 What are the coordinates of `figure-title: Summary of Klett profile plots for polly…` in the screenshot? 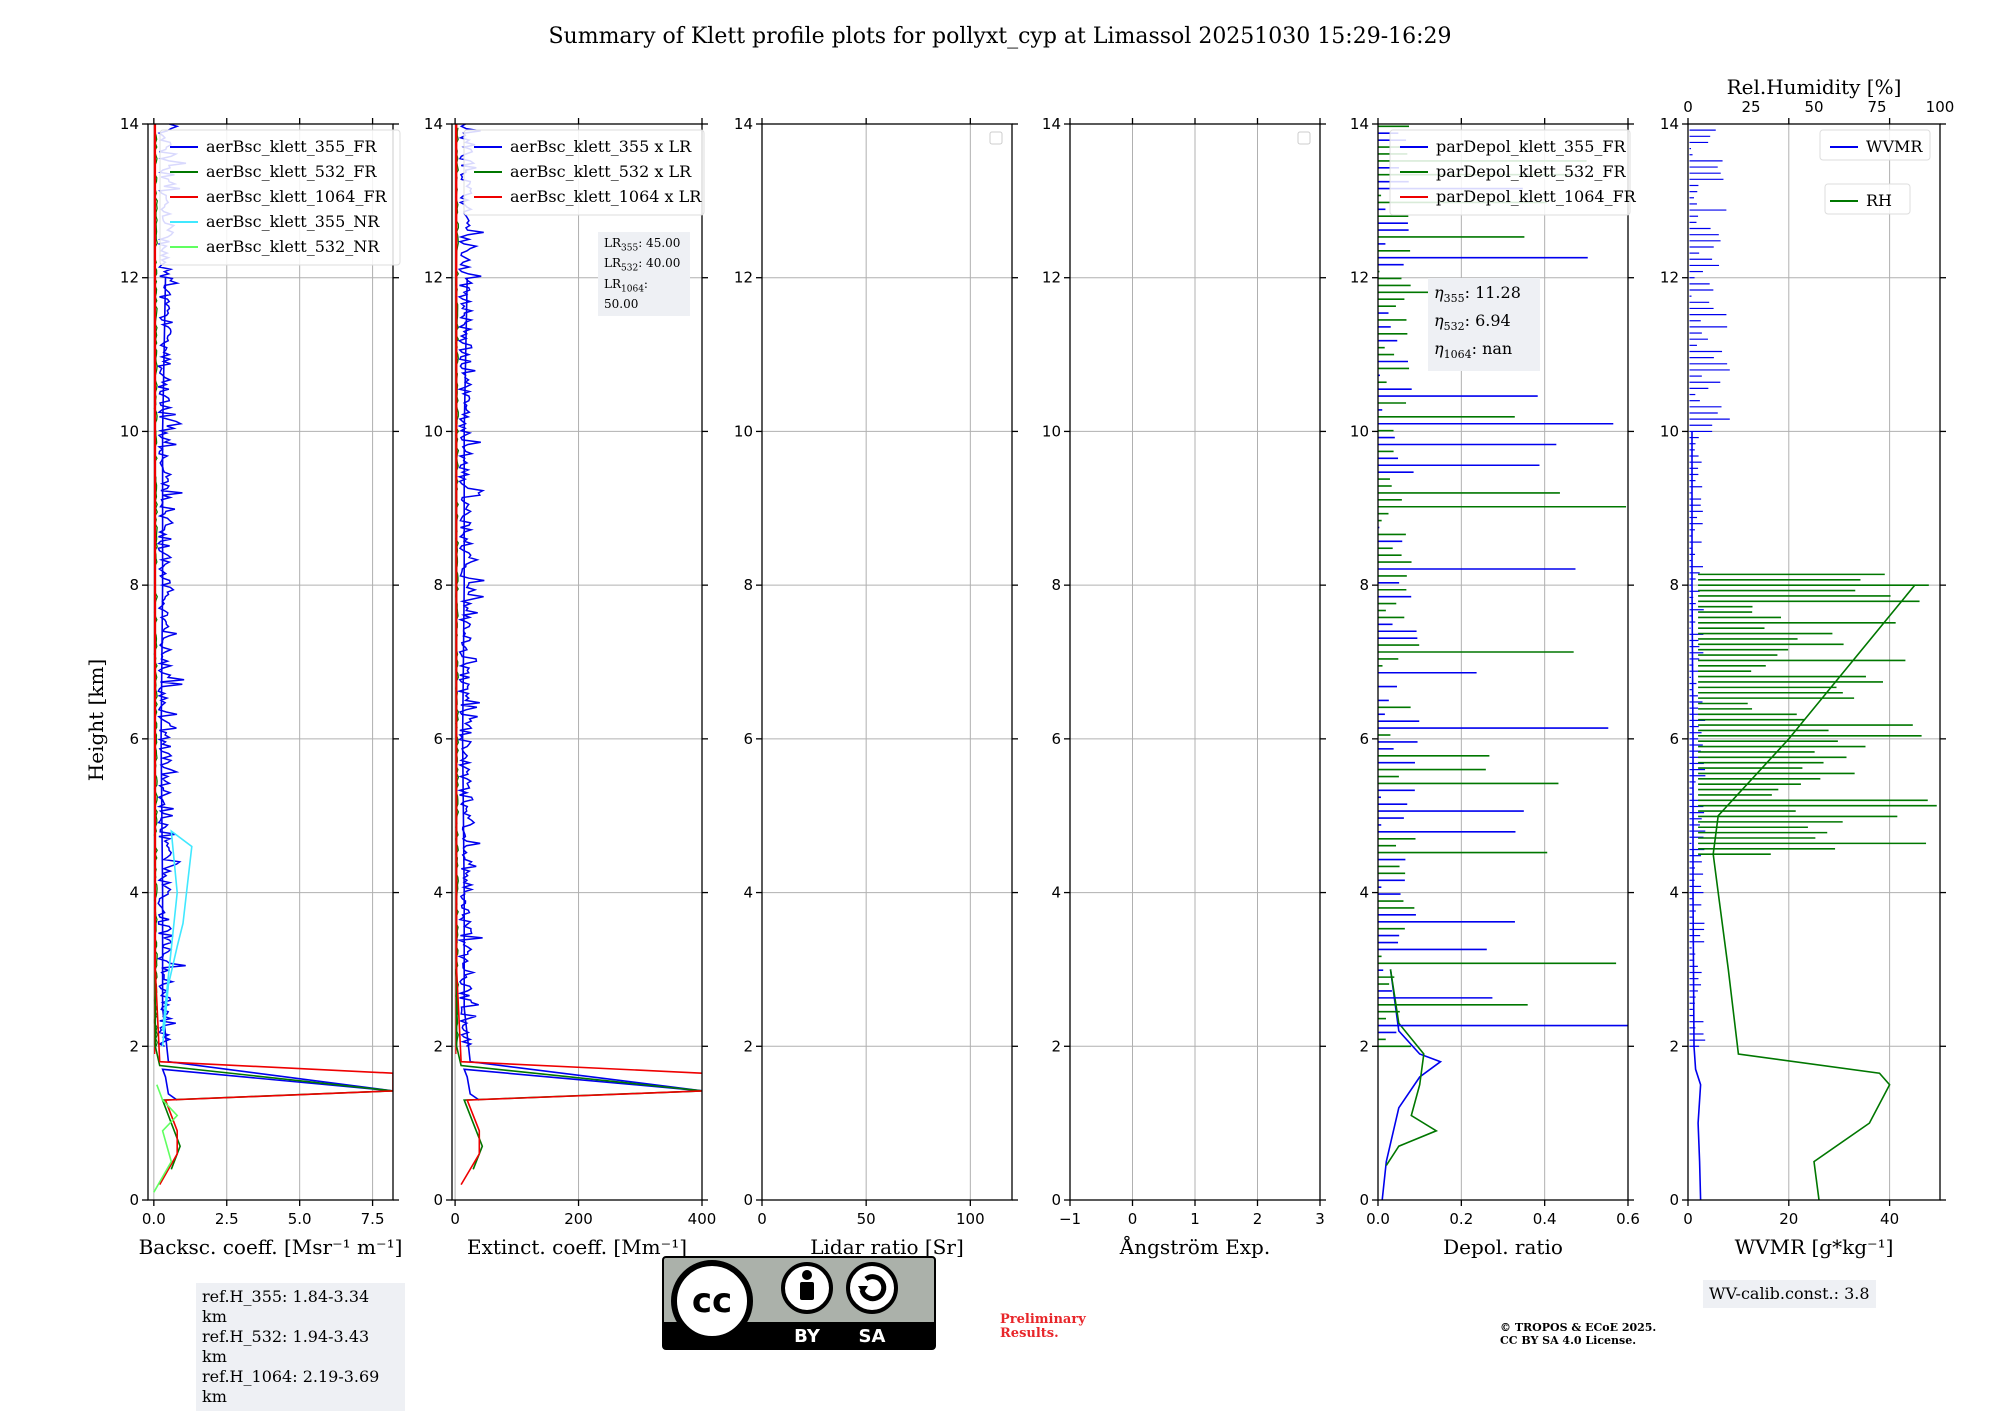 It's located at (999, 36).